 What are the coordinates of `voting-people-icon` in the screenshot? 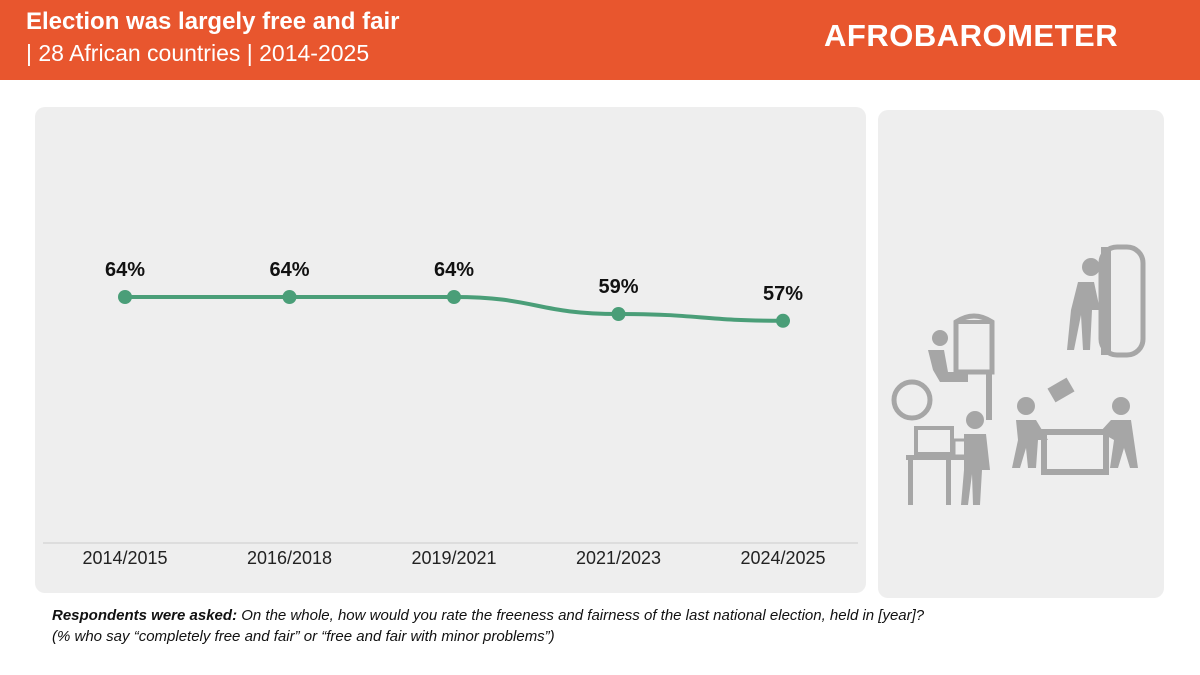 It's located at (1018, 374).